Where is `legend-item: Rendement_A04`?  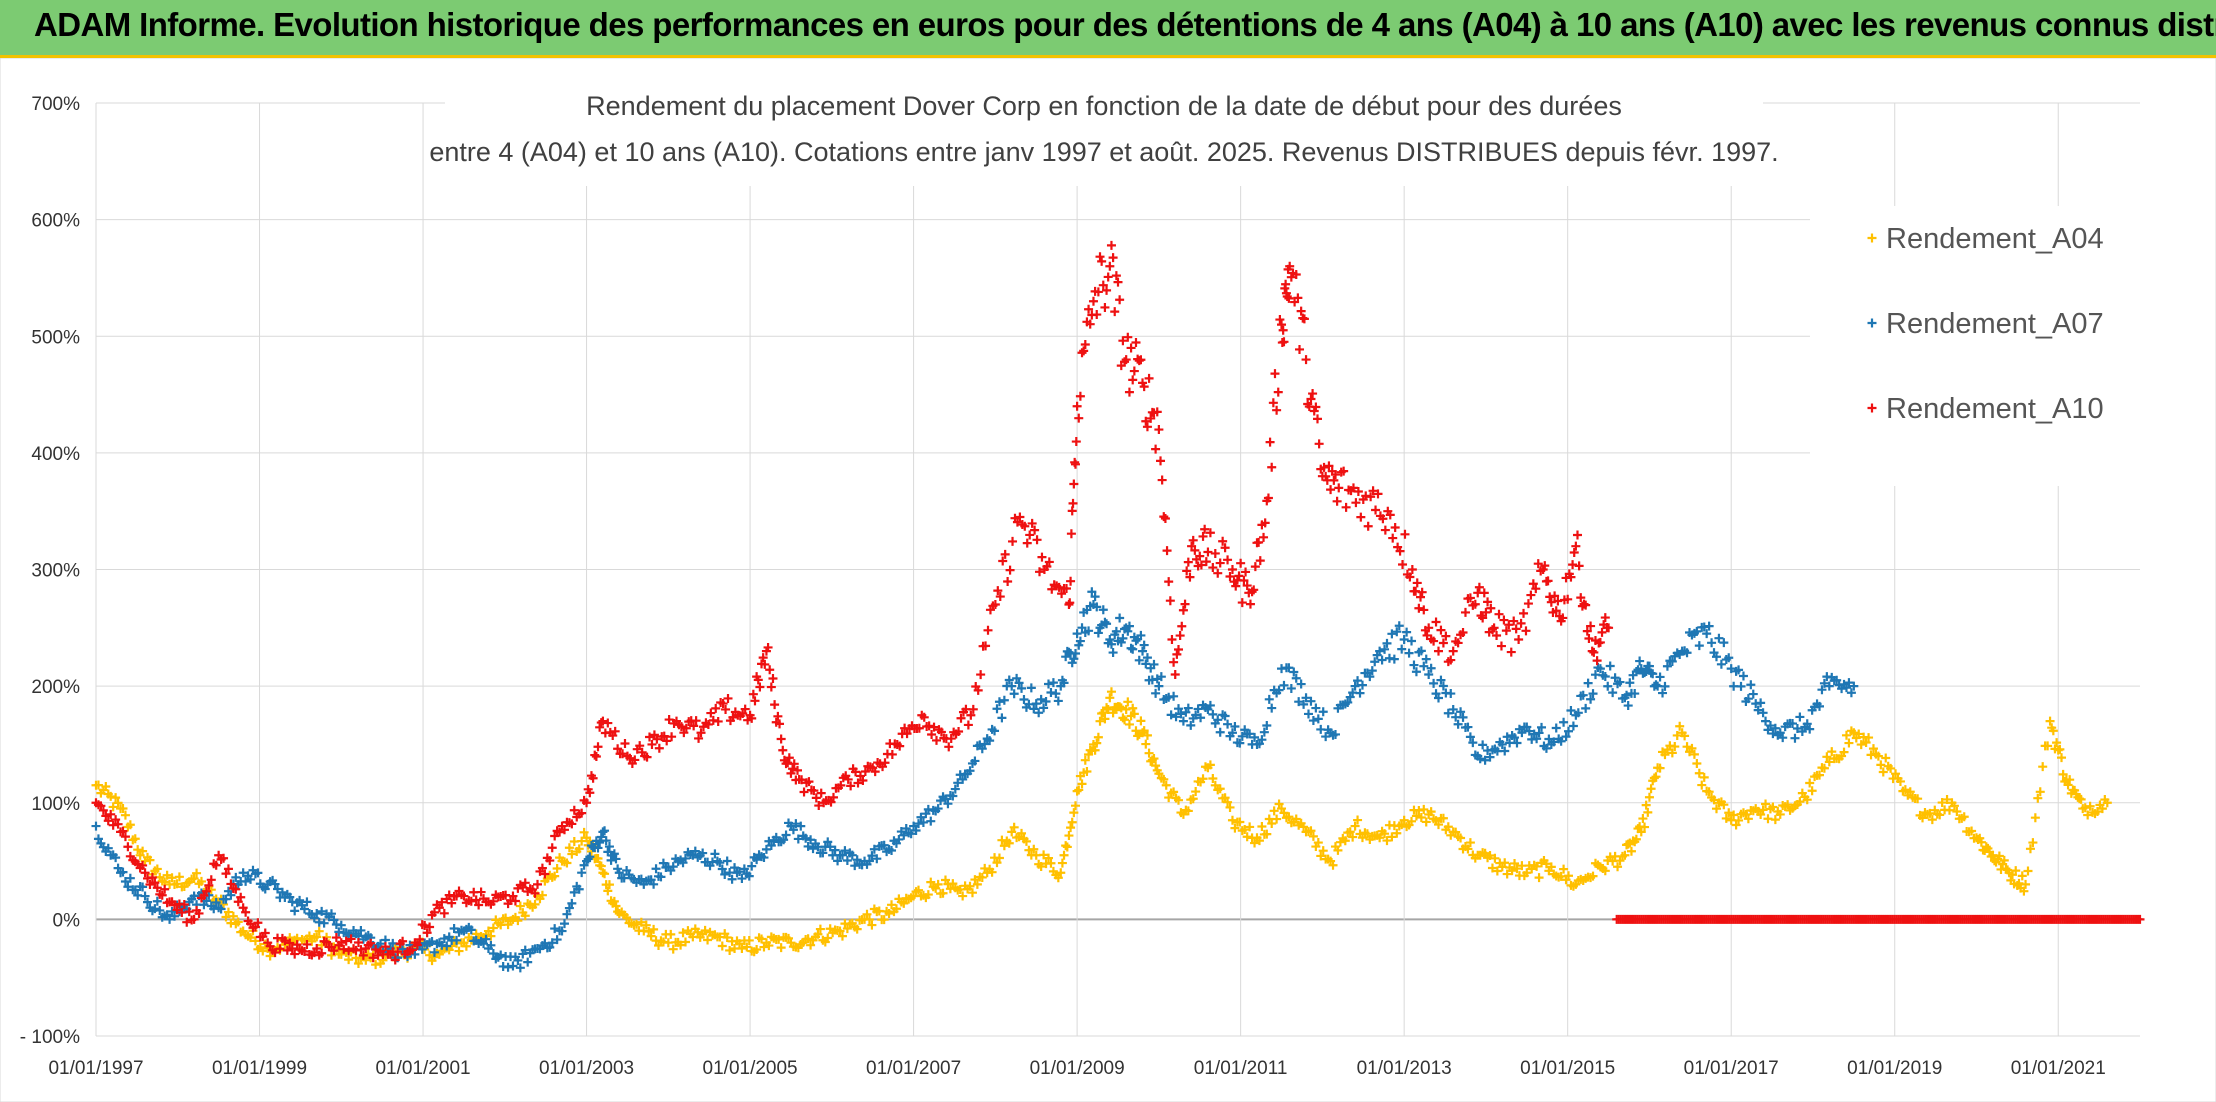 legend-item: Rendement_A04 is located at coordinates (1985, 239).